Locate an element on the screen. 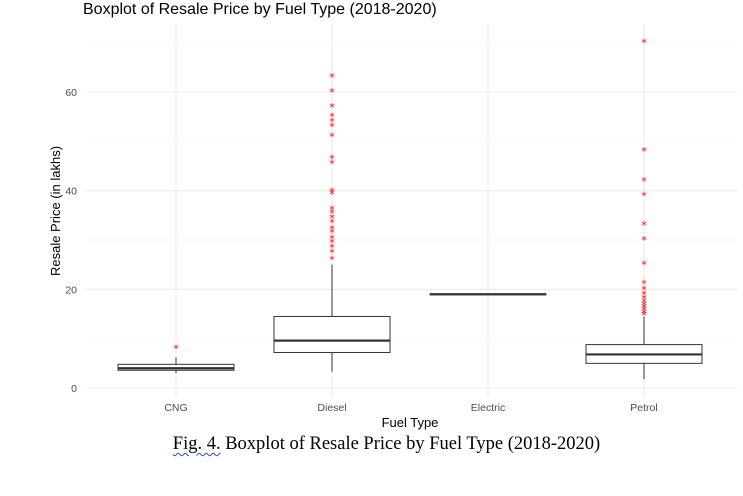  y-tick-label: 0 is located at coordinates (74, 389).